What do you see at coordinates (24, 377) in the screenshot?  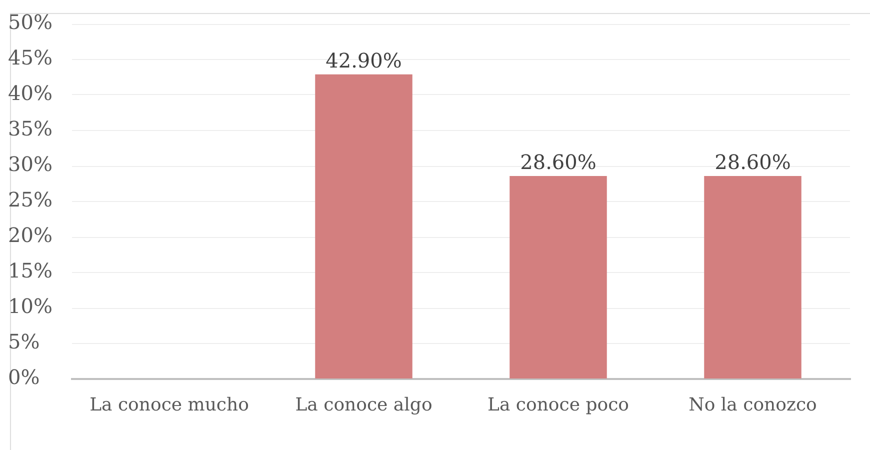 I see `y-tick-label: 0%` at bounding box center [24, 377].